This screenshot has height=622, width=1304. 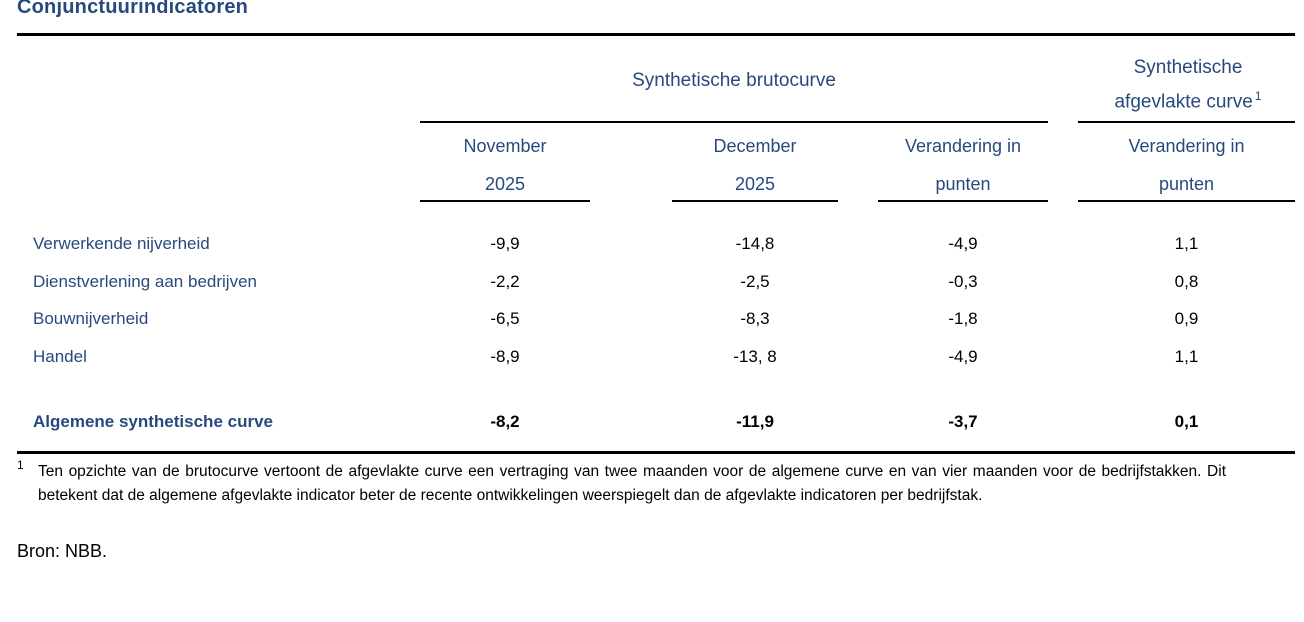 I want to click on table-bottom-rule, so click(x=656, y=452).